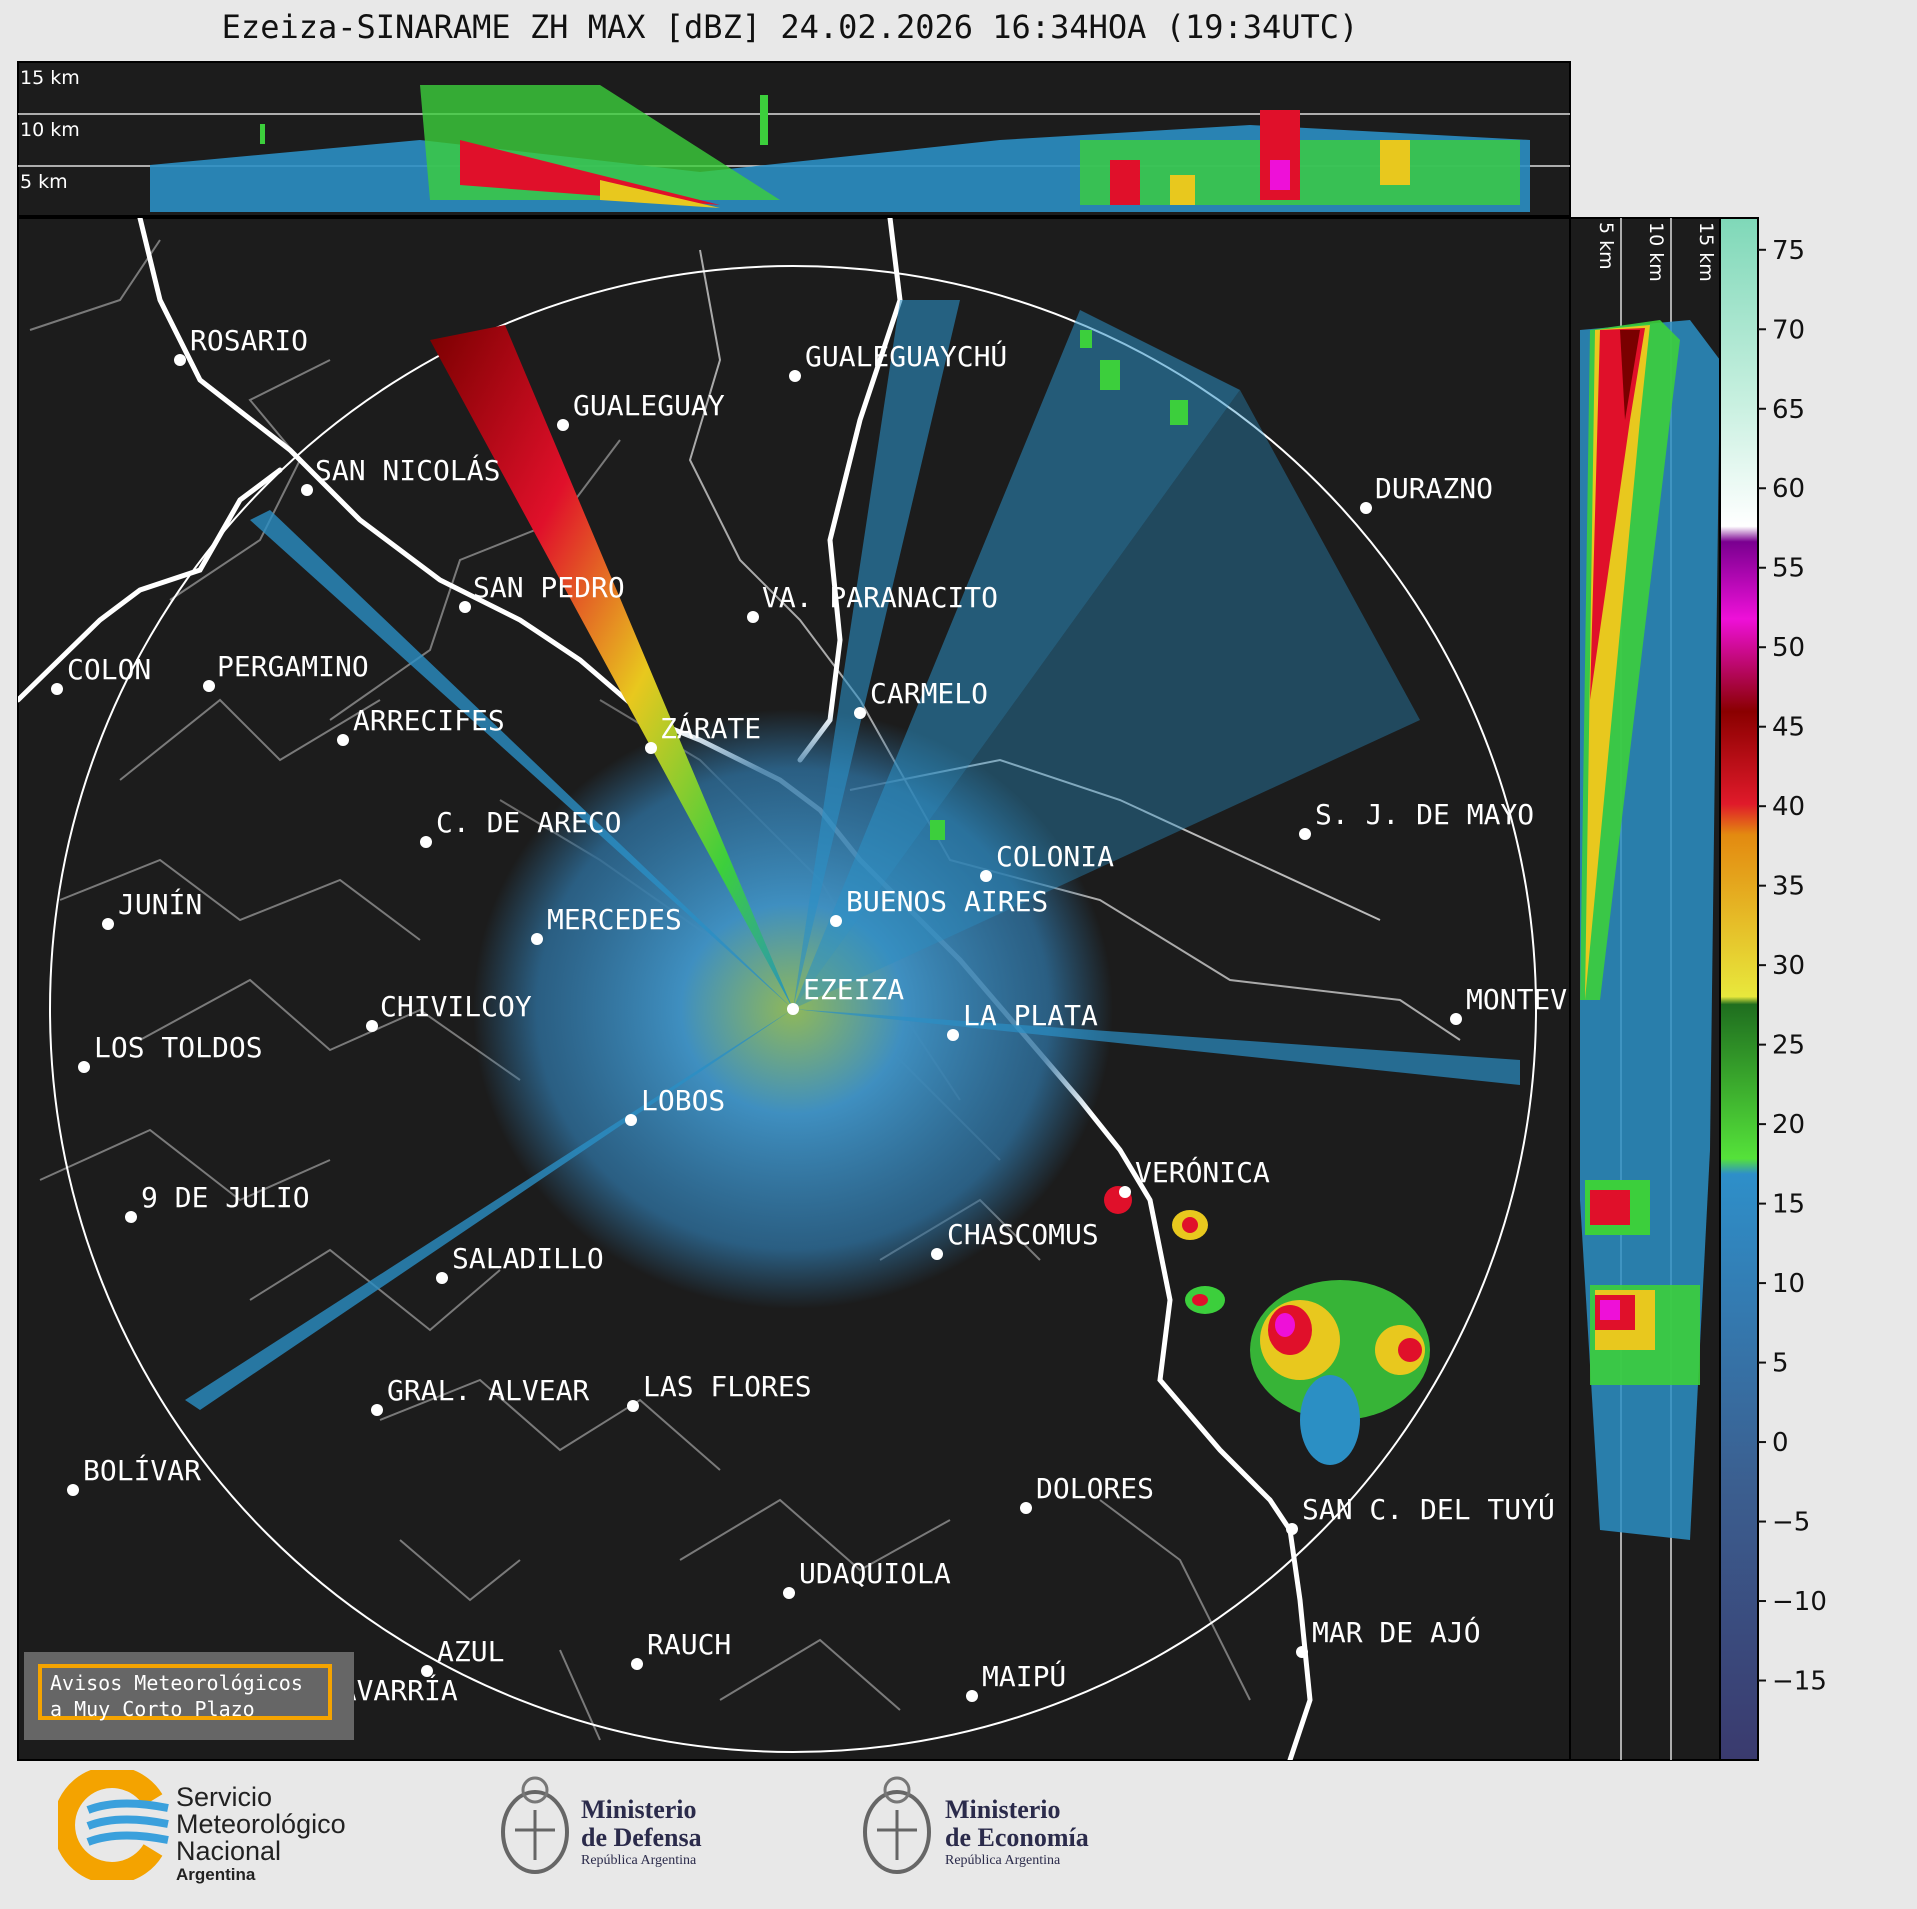  Describe the element at coordinates (639, 1809) in the screenshot. I see `defensa-line-1: Ministerio` at that location.